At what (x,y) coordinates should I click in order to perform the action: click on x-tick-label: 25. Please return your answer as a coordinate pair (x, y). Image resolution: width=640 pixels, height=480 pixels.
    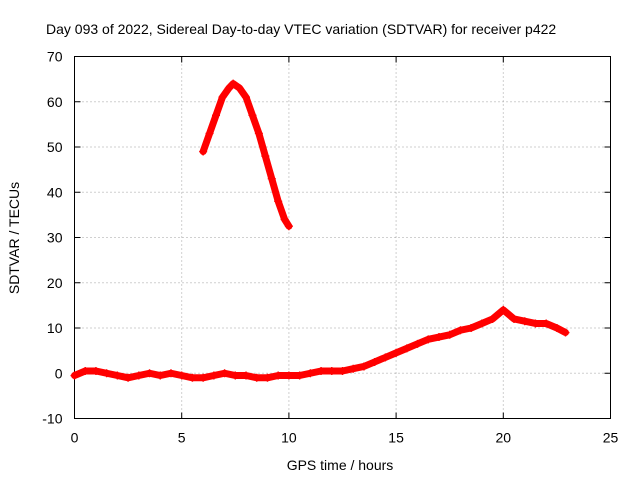
    Looking at the image, I should click on (611, 438).